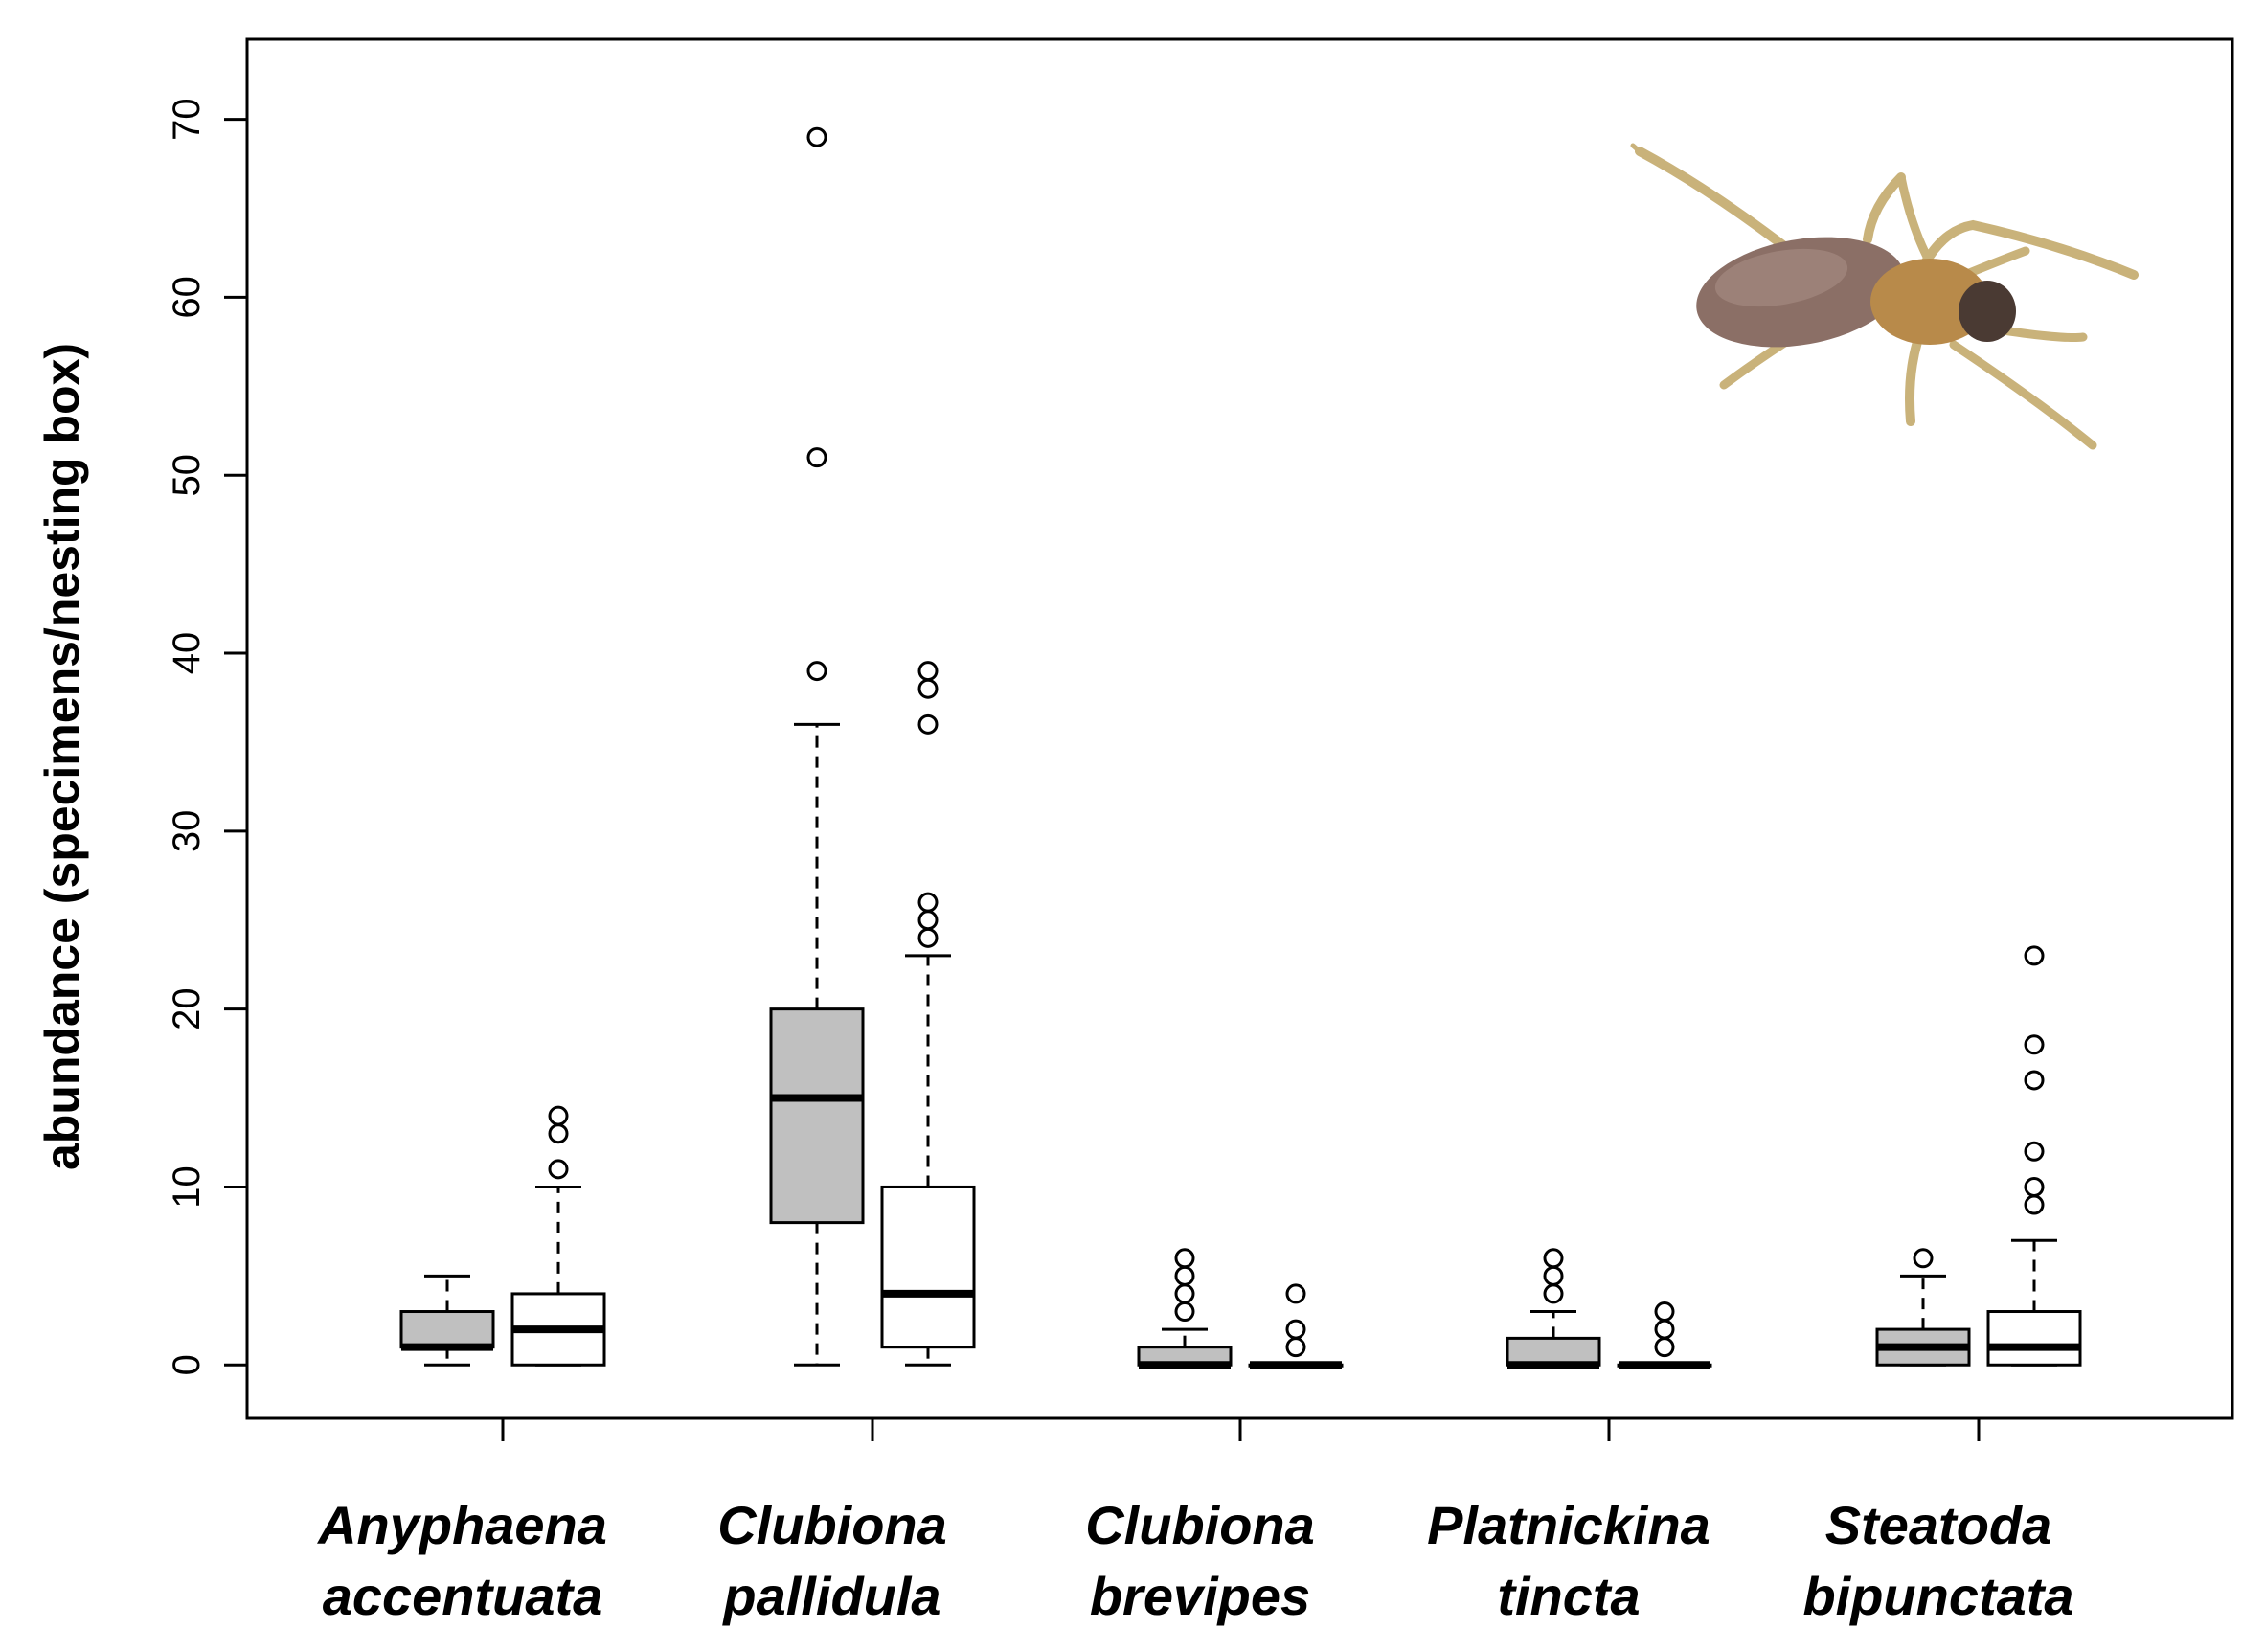 The width and height of the screenshot is (2265, 1652). I want to click on x-tick-label-line1: Platnickina, so click(1568, 1525).